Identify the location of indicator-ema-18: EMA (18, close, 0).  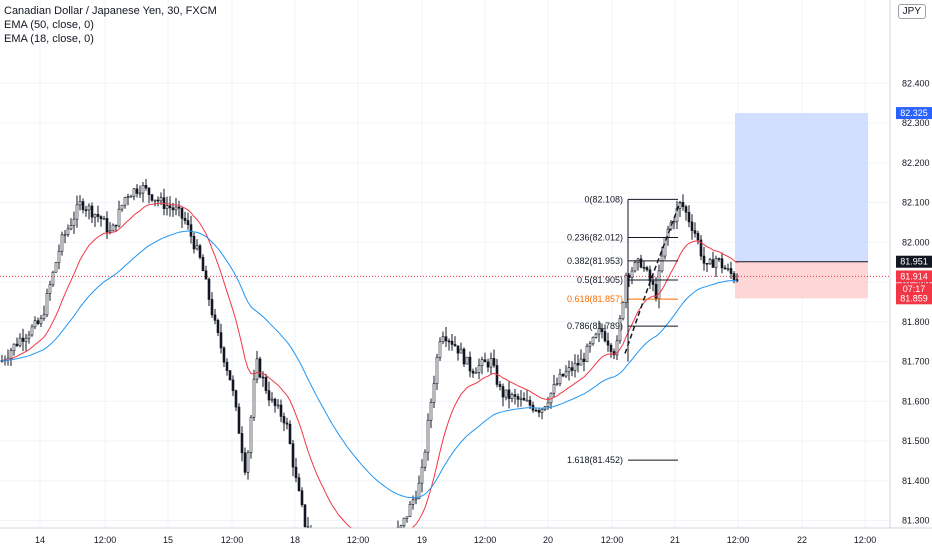
(49, 39).